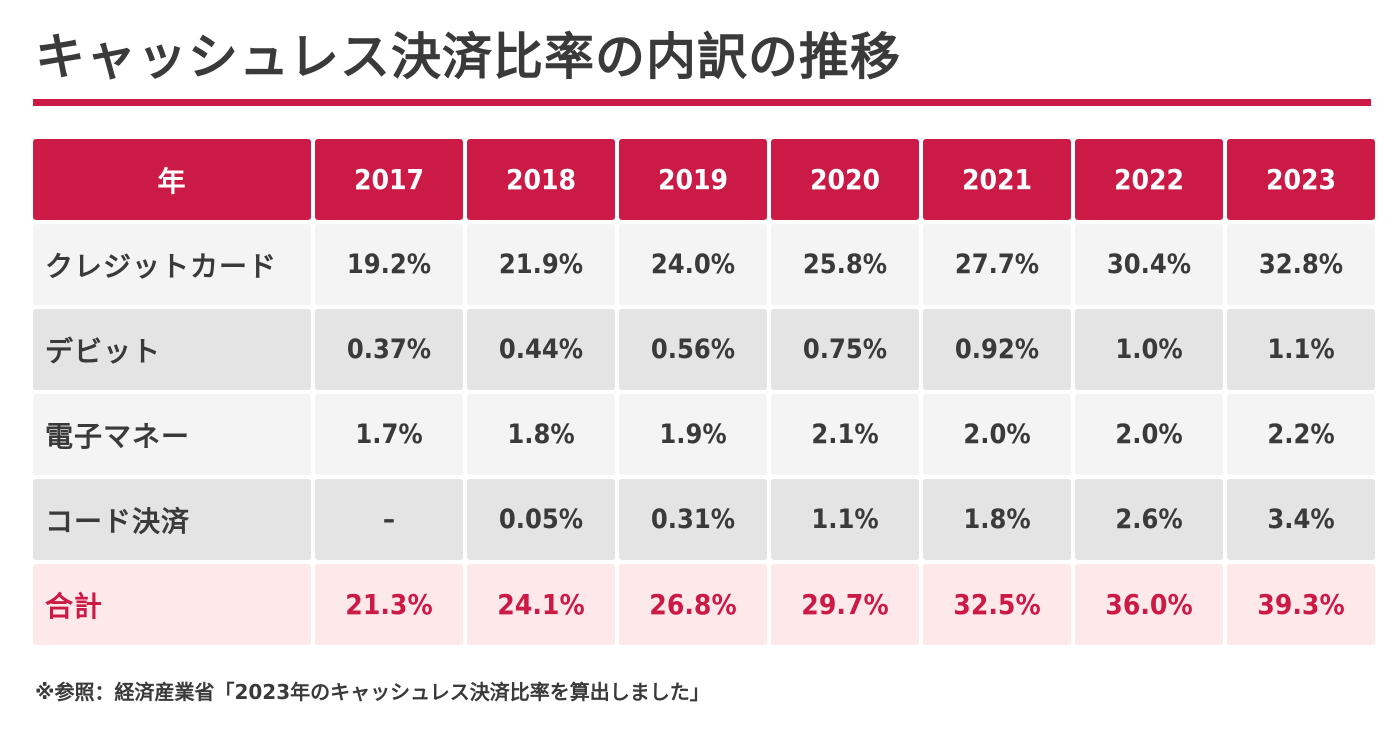 This screenshot has width=1400, height=730. I want to click on table-value-cell: 21.9%, so click(541, 264).